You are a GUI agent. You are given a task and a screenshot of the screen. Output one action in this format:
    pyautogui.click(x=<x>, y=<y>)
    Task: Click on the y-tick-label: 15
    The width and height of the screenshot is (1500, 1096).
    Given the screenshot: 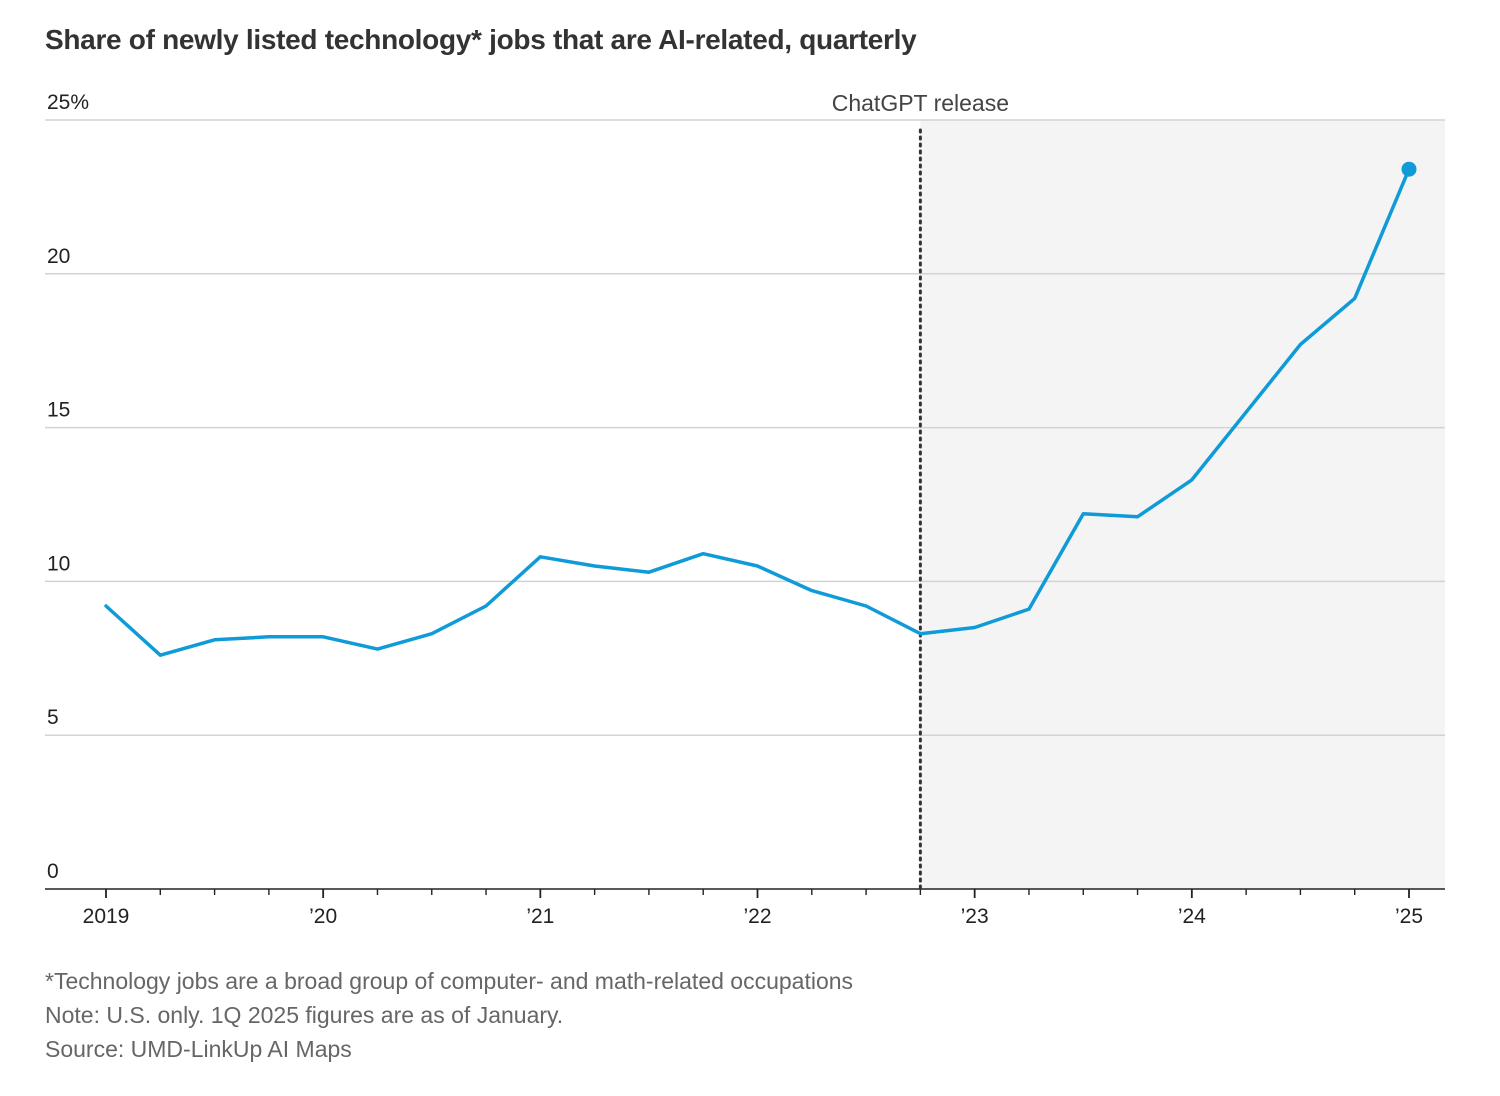 What is the action you would take?
    pyautogui.click(x=58, y=410)
    